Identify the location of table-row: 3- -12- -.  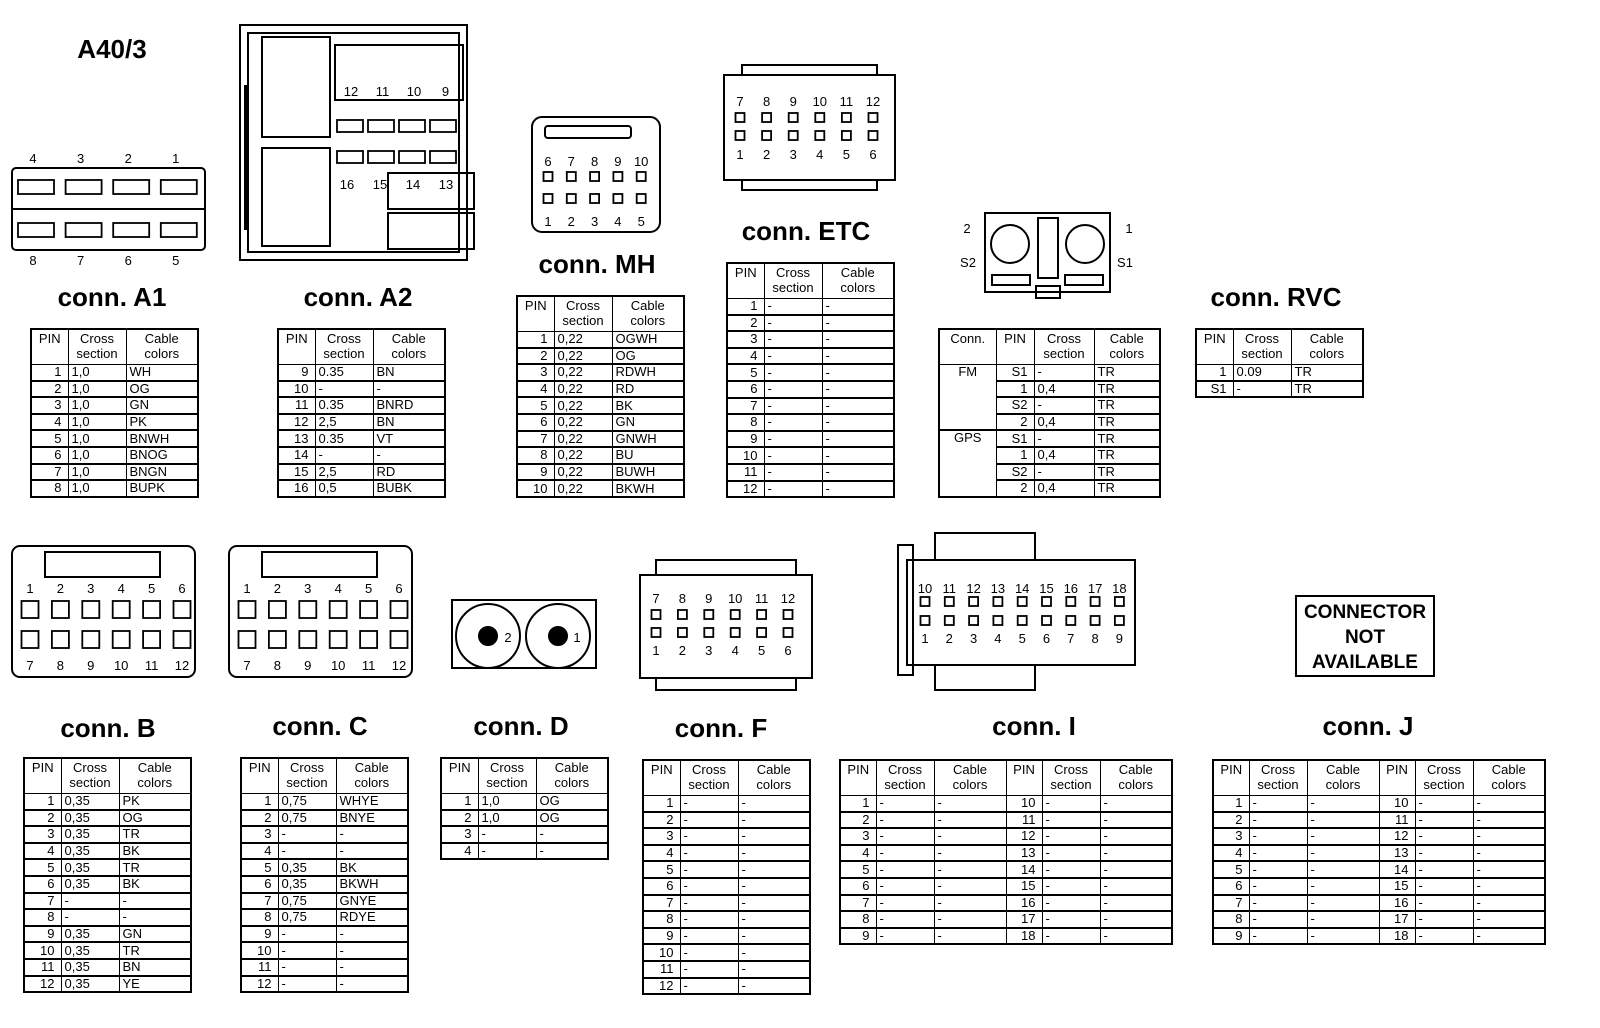
(1006, 837).